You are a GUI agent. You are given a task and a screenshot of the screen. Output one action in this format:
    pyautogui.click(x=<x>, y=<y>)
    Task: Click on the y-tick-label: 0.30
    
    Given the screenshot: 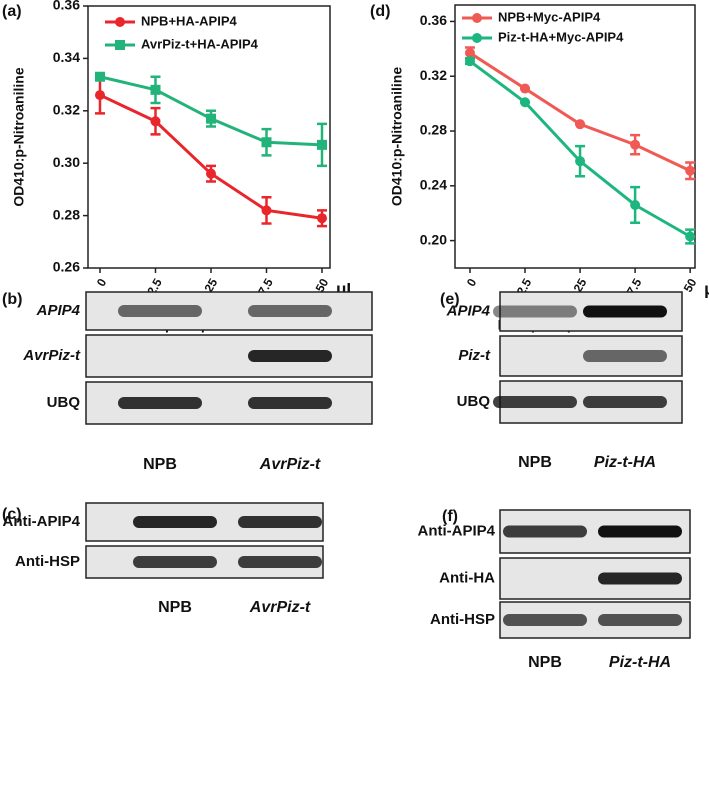 What is the action you would take?
    pyautogui.click(x=66, y=162)
    